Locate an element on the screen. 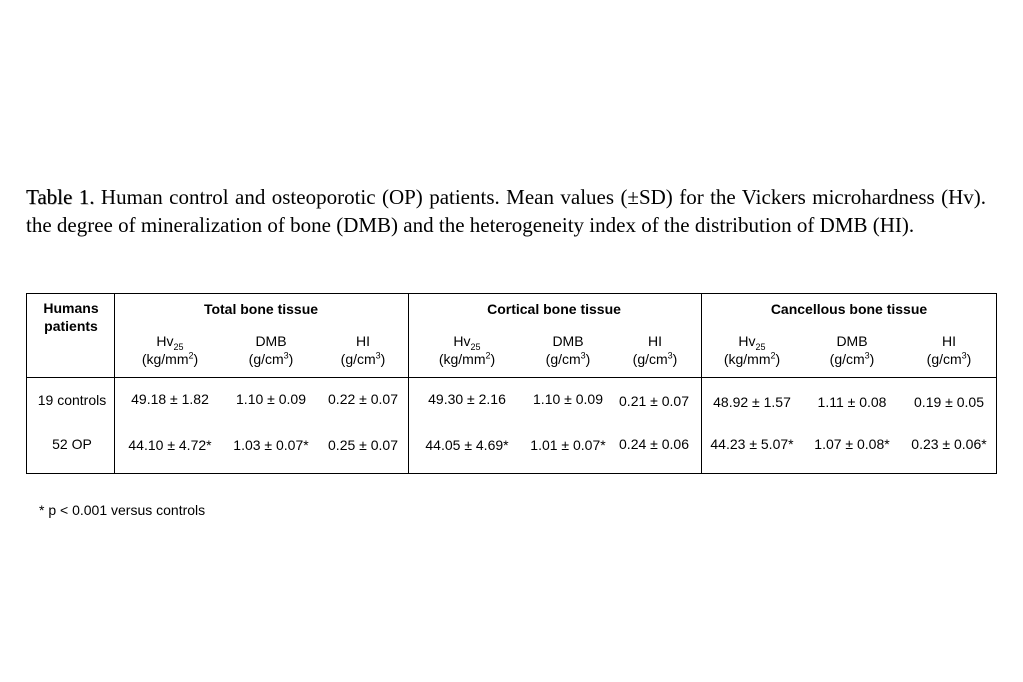  table-cell: 49.18 ± 1.82 is located at coordinates (170, 399).